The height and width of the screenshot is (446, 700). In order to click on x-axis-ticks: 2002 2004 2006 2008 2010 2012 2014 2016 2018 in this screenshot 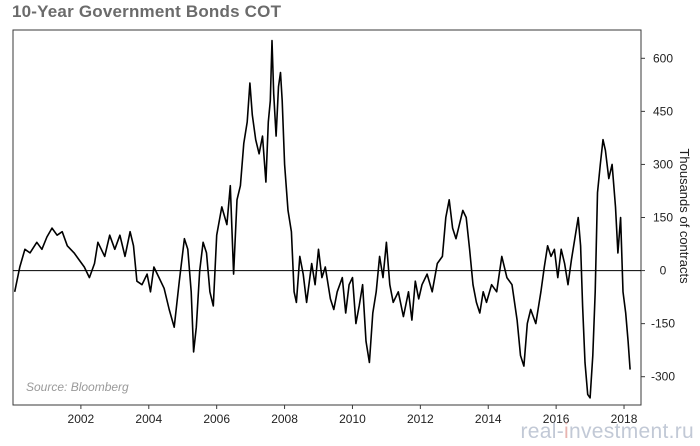, I will do `click(353, 415)`.